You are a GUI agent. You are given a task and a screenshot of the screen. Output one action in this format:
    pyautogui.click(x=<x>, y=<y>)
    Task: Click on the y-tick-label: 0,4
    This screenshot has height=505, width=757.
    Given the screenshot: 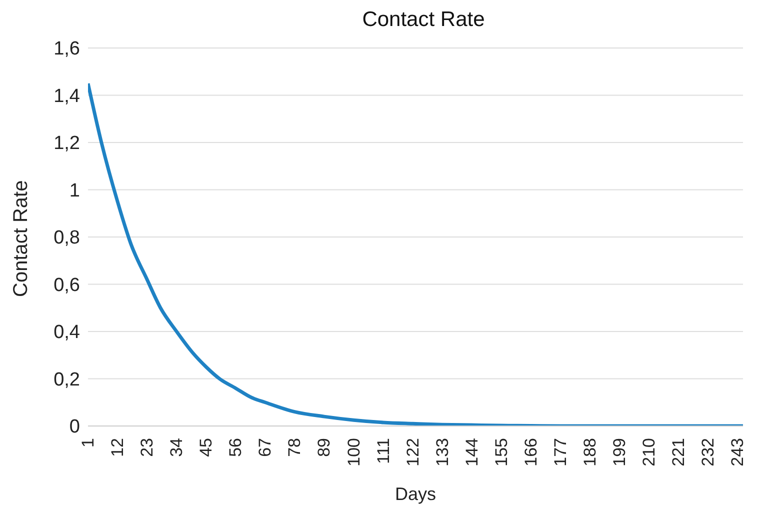 What is the action you would take?
    pyautogui.click(x=67, y=333)
    